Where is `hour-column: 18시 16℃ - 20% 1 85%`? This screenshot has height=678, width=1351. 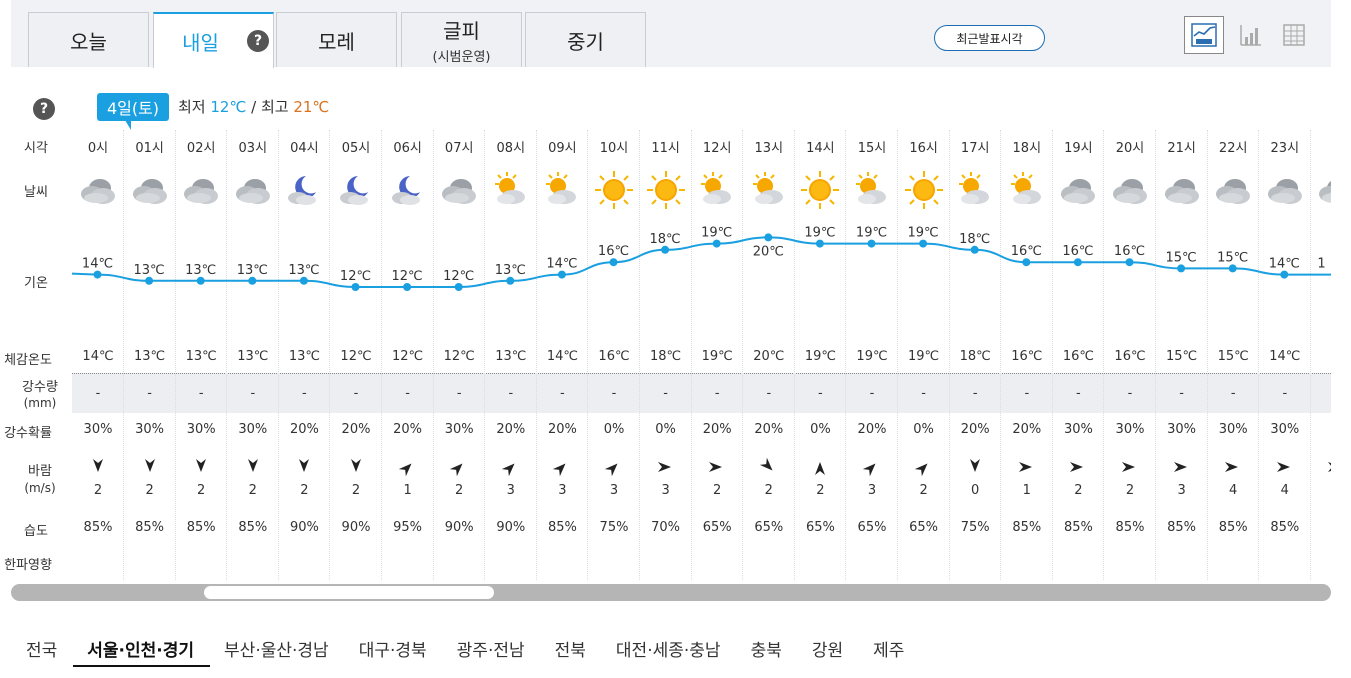
hour-column: 18시 16℃ - 20% 1 85% is located at coordinates (1027, 355).